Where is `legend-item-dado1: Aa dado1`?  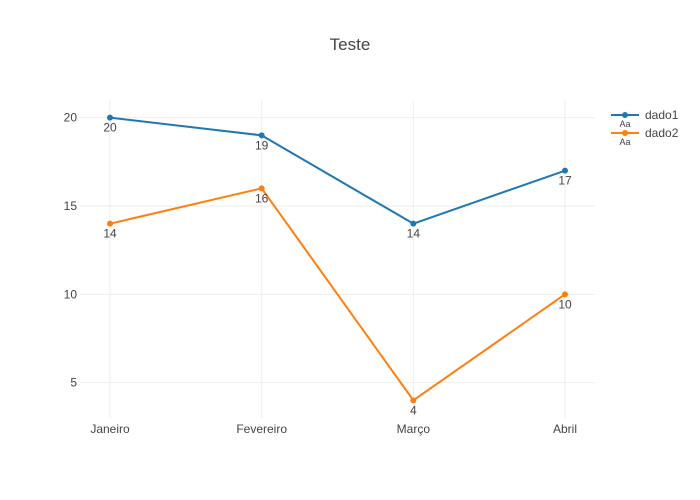
legend-item-dado1: Aa dado1 is located at coordinates (645, 118).